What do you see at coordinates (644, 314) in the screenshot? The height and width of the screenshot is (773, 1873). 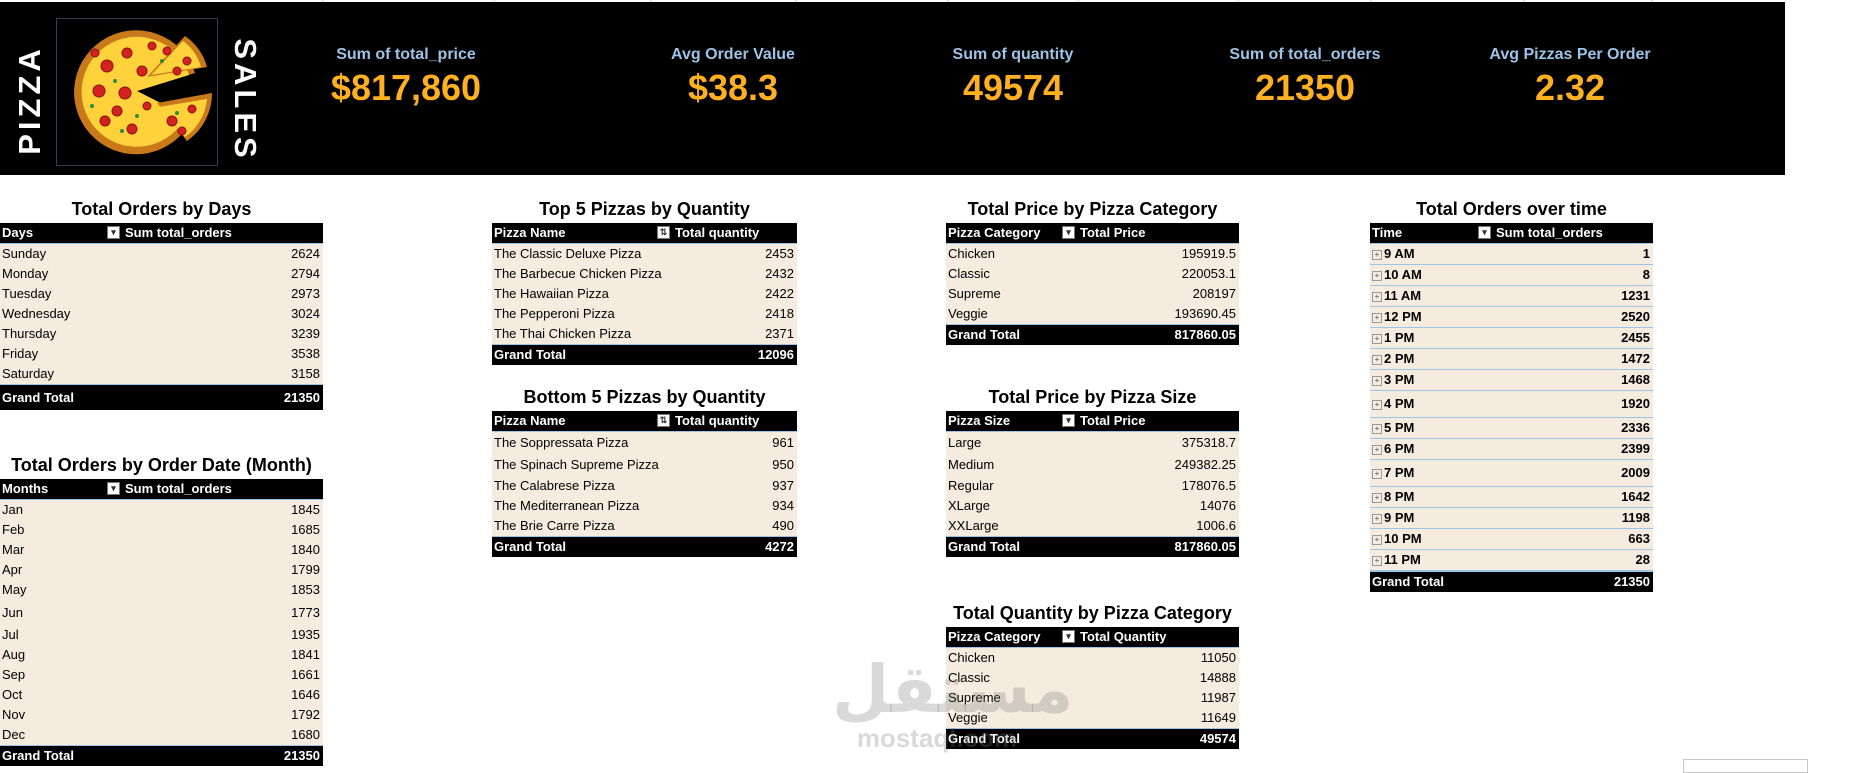 I see `pivot-row: The Pepperoni Pizza 2418` at bounding box center [644, 314].